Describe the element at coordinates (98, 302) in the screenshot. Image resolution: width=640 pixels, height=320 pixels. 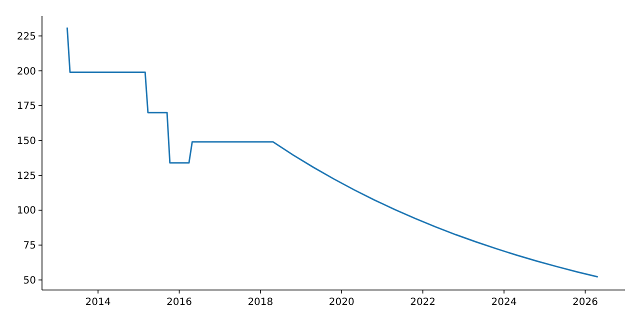
I see `x-tick-label: 2014` at that location.